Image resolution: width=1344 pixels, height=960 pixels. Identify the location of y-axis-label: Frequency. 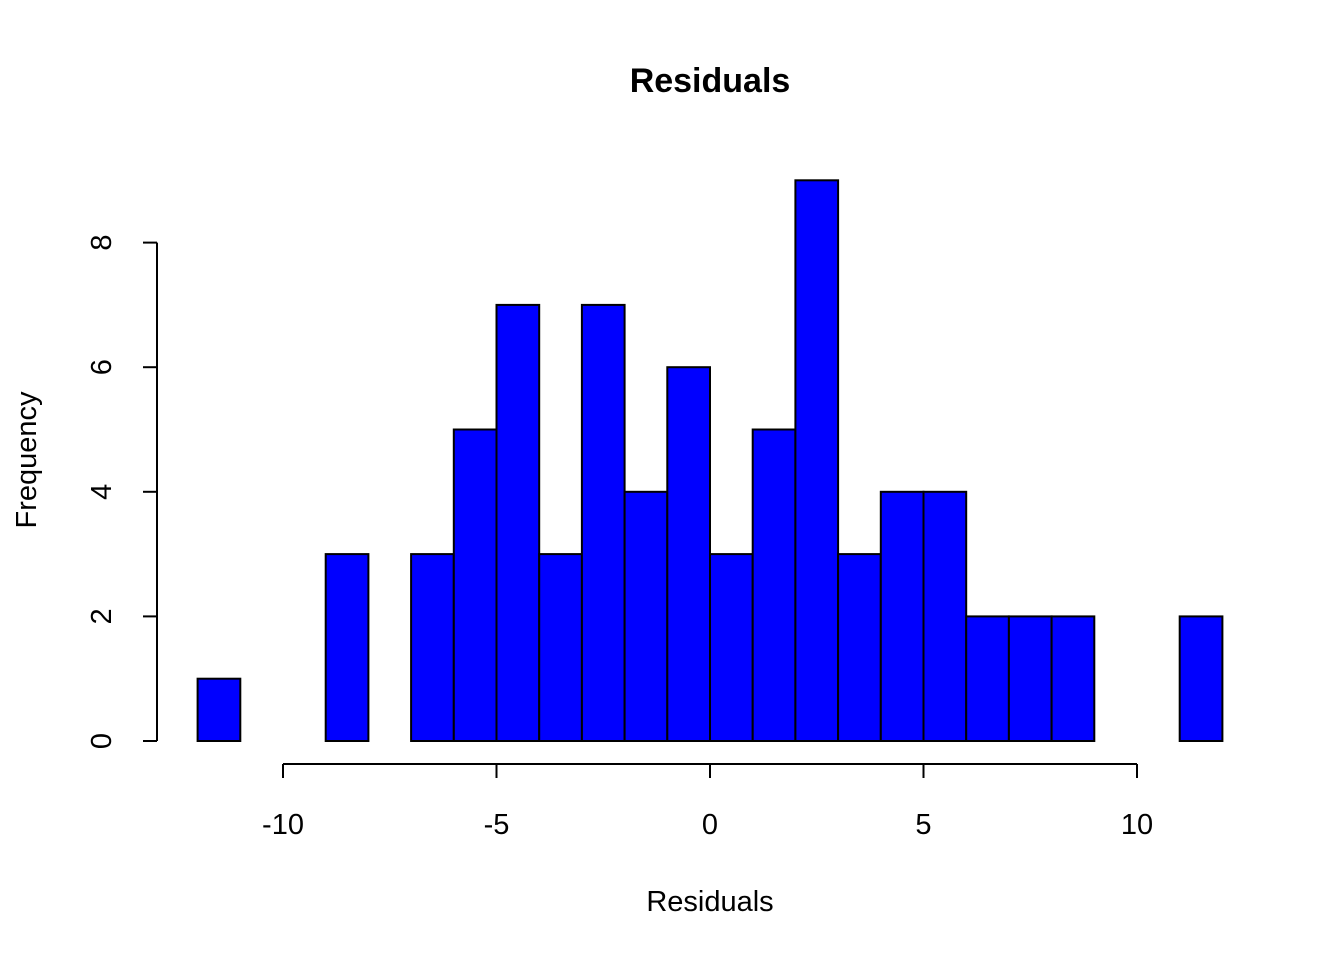
(27, 460).